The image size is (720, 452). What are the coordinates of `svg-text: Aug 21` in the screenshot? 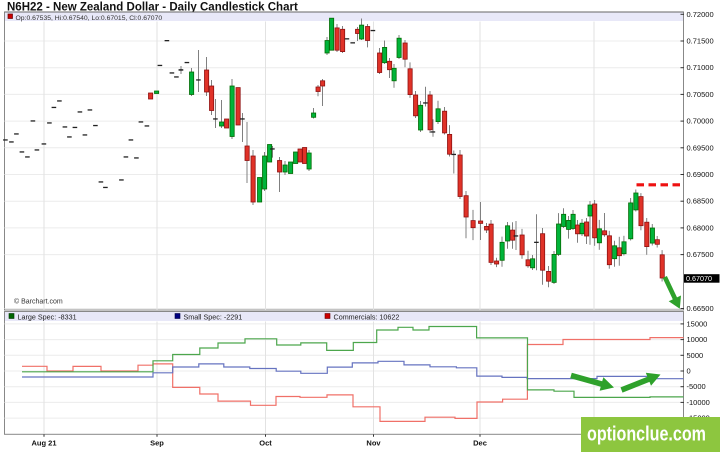 It's located at (43, 443).